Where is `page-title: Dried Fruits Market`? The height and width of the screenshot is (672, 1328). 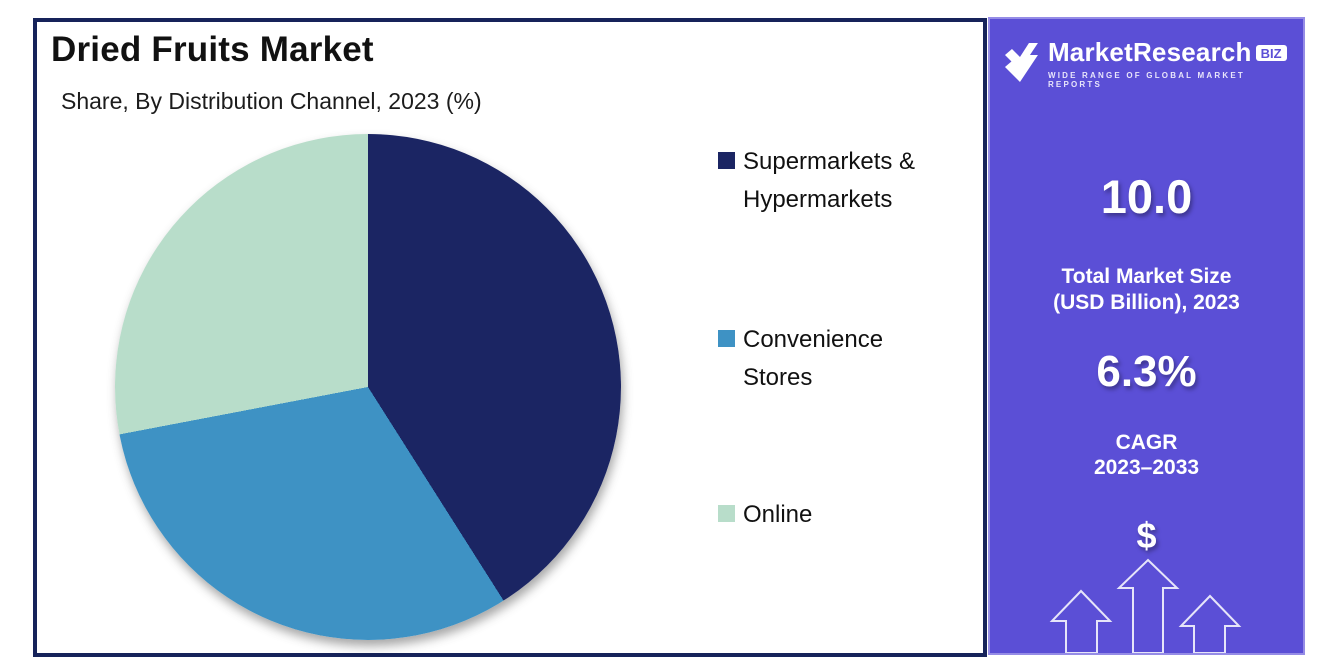 page-title: Dried Fruits Market is located at coordinates (212, 49).